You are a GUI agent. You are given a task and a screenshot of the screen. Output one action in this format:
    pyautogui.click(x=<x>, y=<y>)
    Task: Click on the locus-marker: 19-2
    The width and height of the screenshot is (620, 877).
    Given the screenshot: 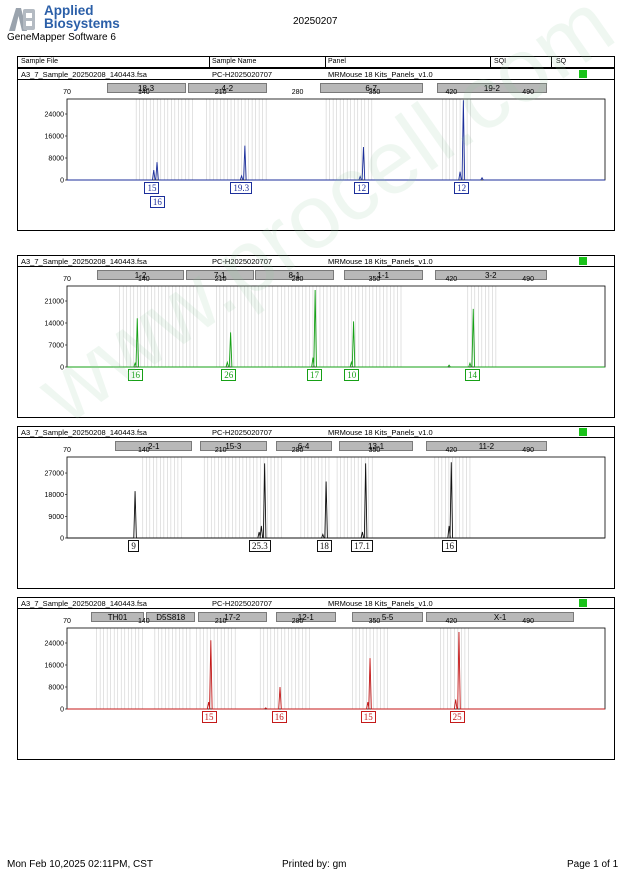 What is the action you would take?
    pyautogui.click(x=492, y=88)
    